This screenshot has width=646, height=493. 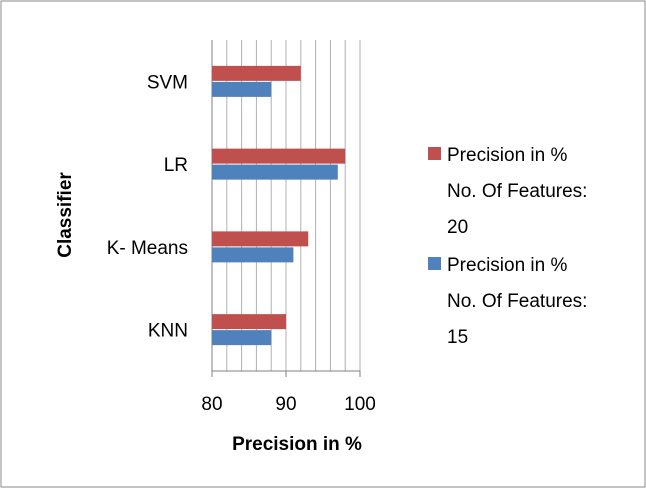 I want to click on y-tick-label: SVM, so click(x=167, y=82).